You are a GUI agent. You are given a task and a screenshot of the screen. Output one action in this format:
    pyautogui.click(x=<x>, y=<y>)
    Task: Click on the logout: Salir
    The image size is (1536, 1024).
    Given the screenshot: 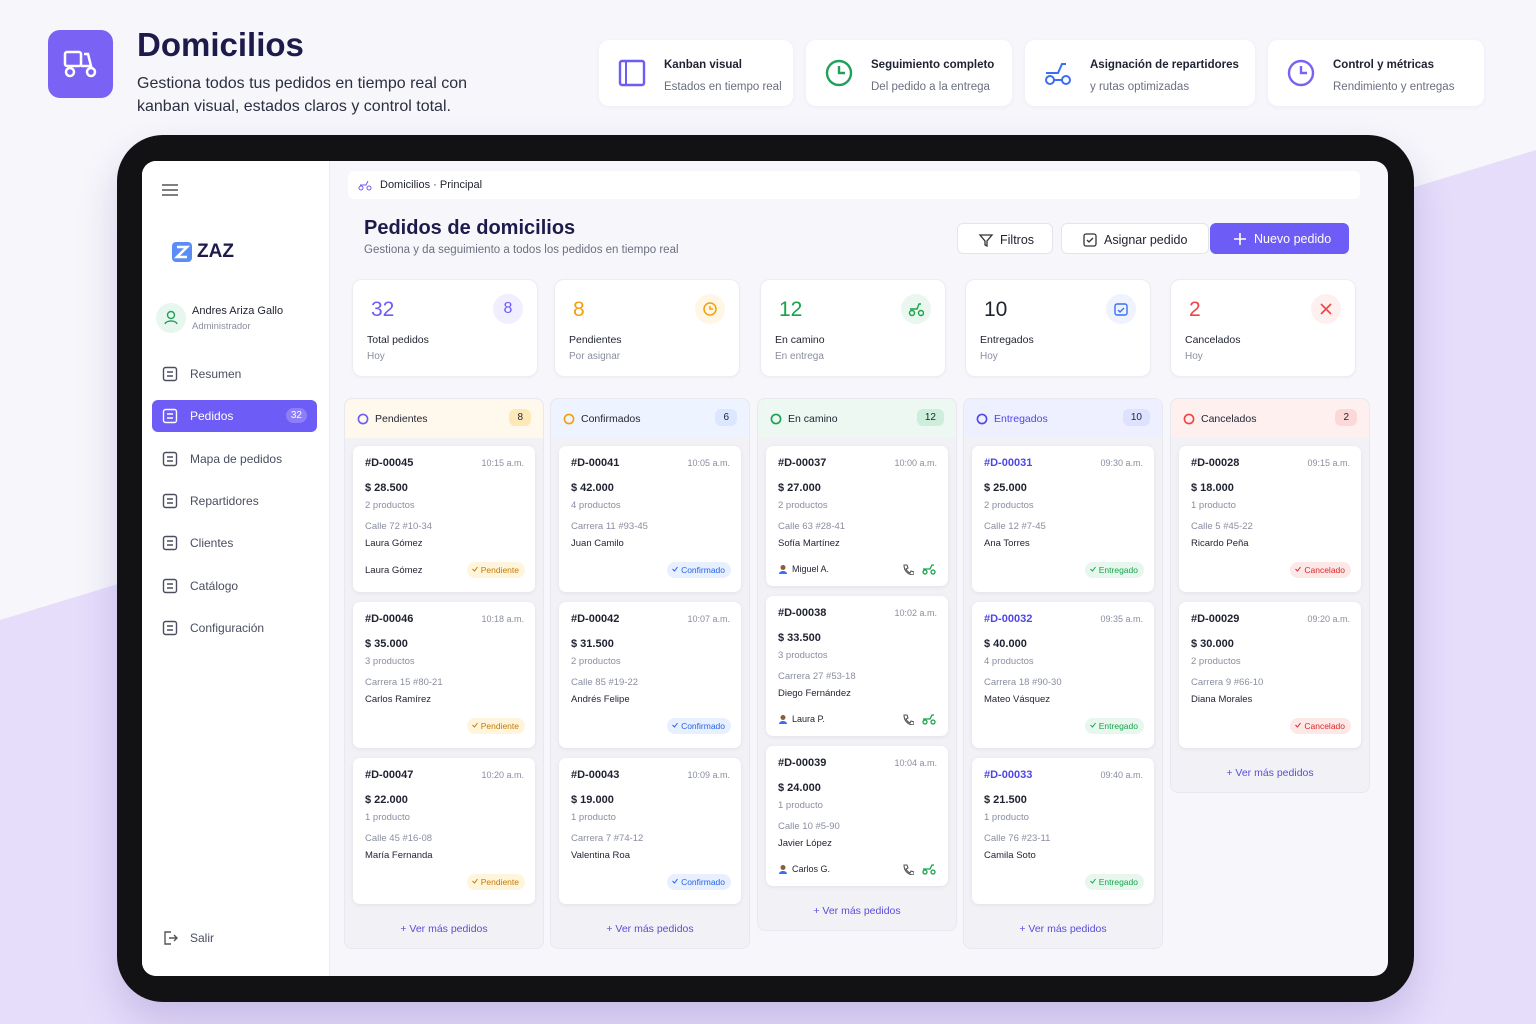 What is the action you would take?
    pyautogui.click(x=234, y=938)
    